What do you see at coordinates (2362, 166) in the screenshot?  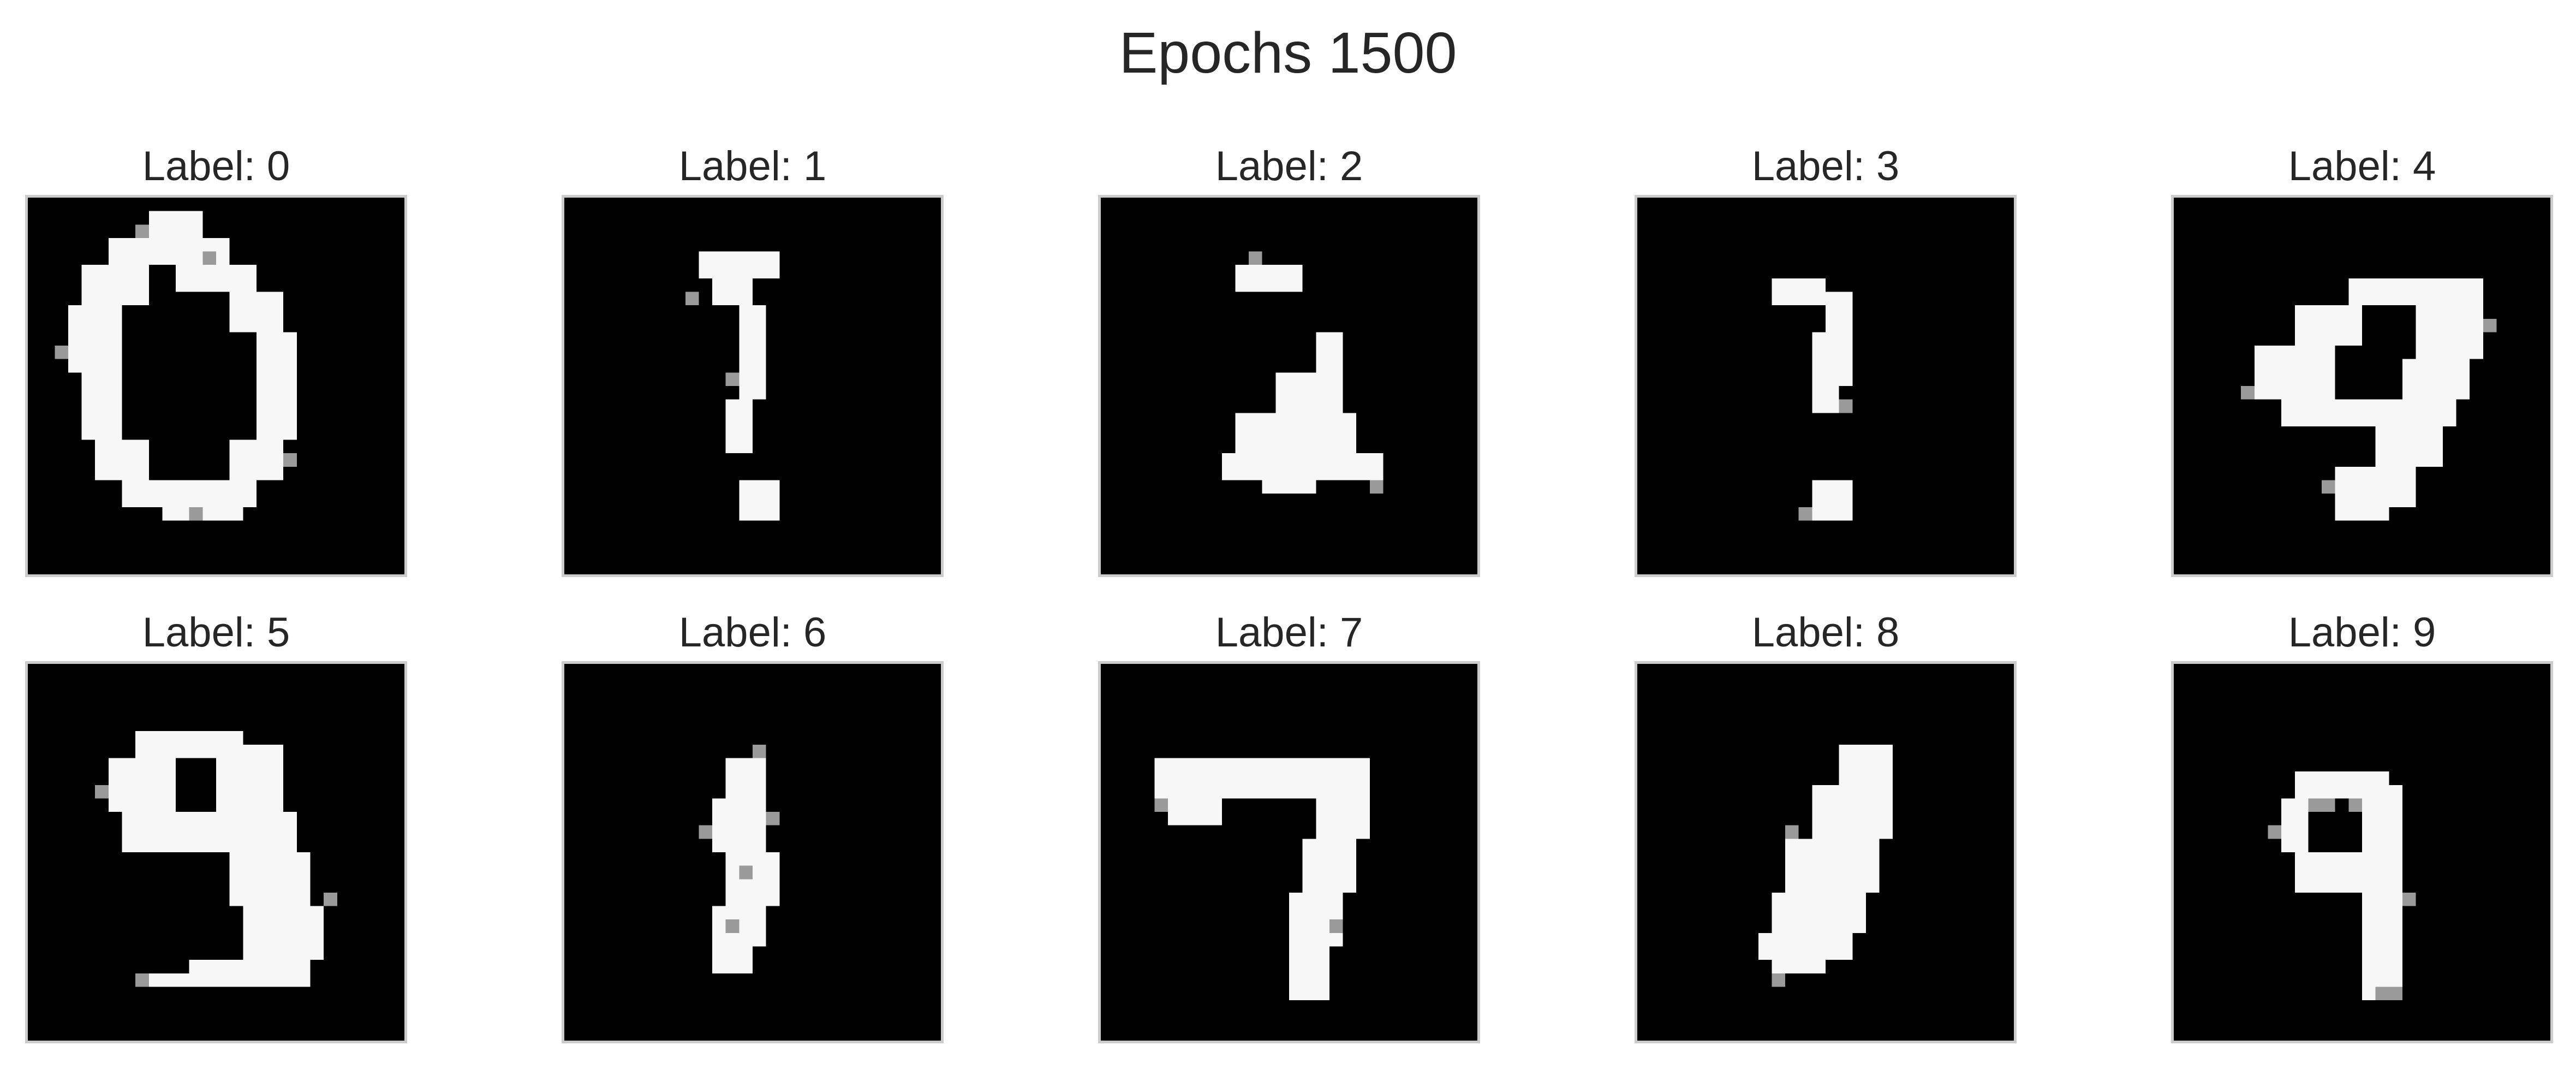 I see `panel-title: Label: 4` at bounding box center [2362, 166].